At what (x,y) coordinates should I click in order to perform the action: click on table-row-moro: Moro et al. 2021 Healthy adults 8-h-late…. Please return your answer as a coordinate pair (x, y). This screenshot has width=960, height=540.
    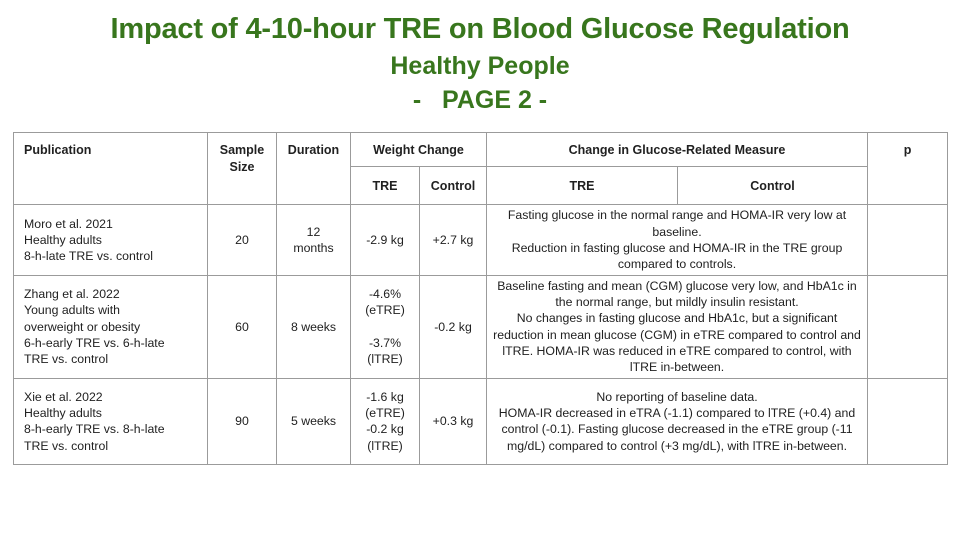
    Looking at the image, I should click on (481, 240).